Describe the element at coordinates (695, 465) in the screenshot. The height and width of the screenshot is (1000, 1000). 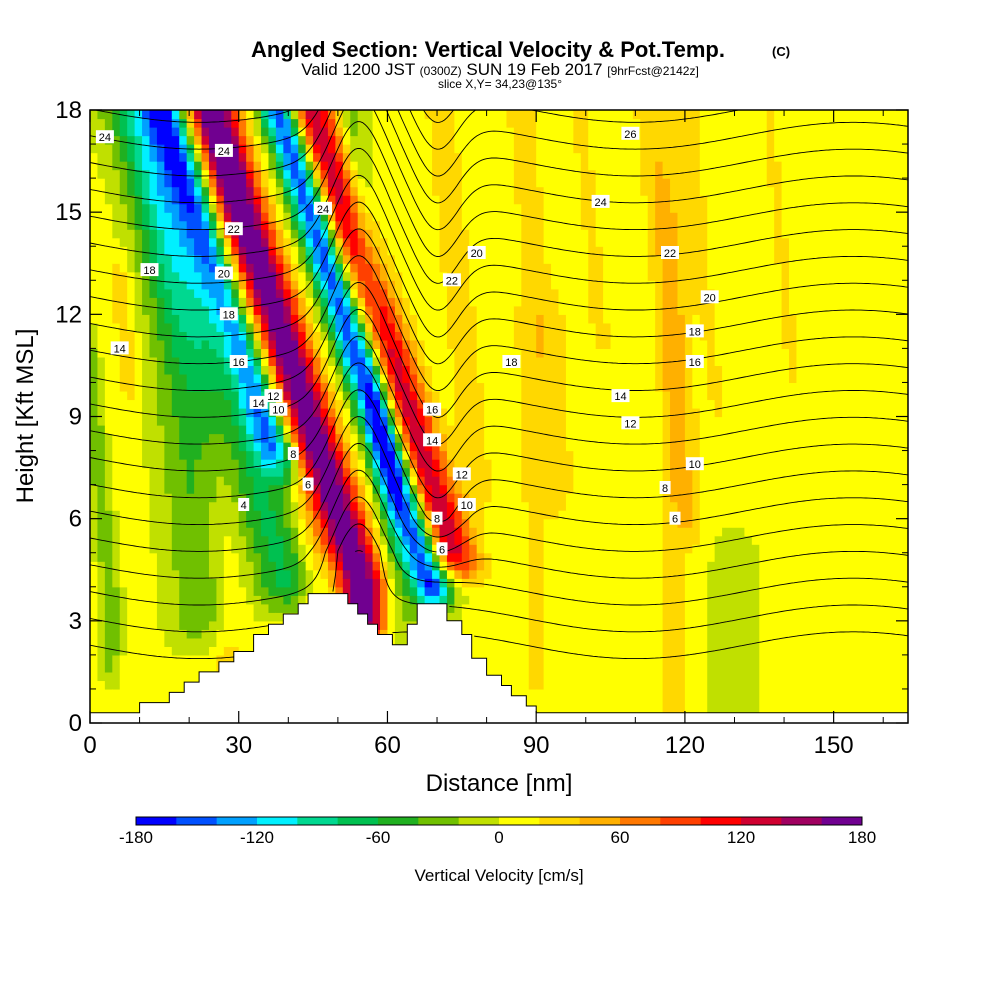
I see `contour-label: 10` at that location.